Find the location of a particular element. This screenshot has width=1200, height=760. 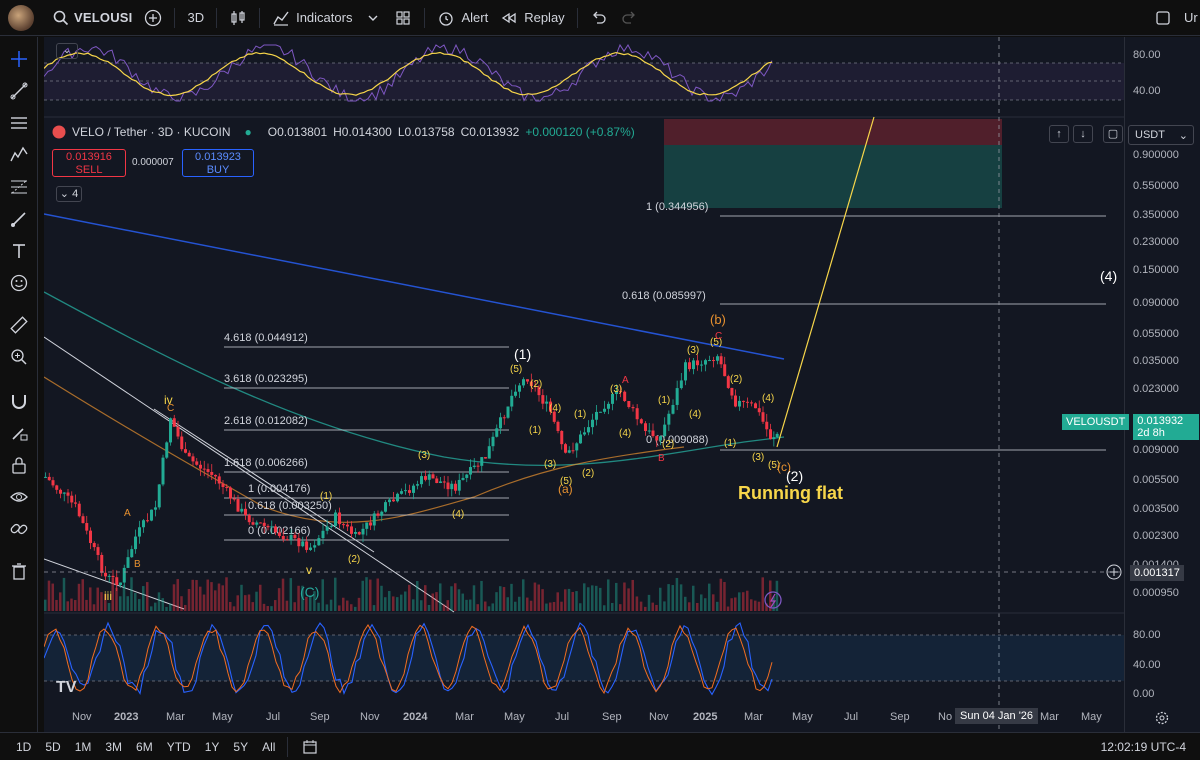

top-toolbar: VELOUSI 3D Indicators Alert Replay Ur is located at coordinates (600, 18).